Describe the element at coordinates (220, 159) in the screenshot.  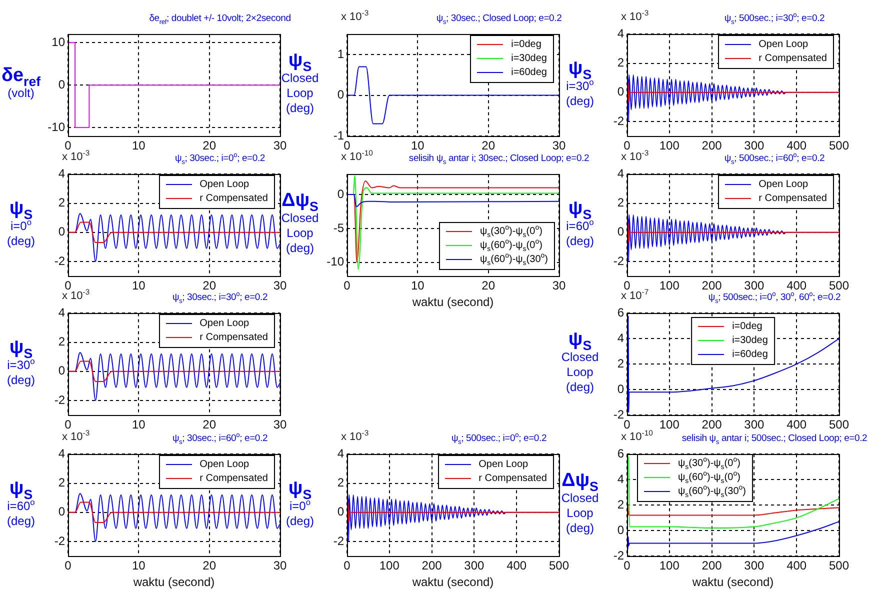
I see `chart-title: ψ$_{s}$; 30sec.; i=0$^{o}$; e=0.2` at that location.